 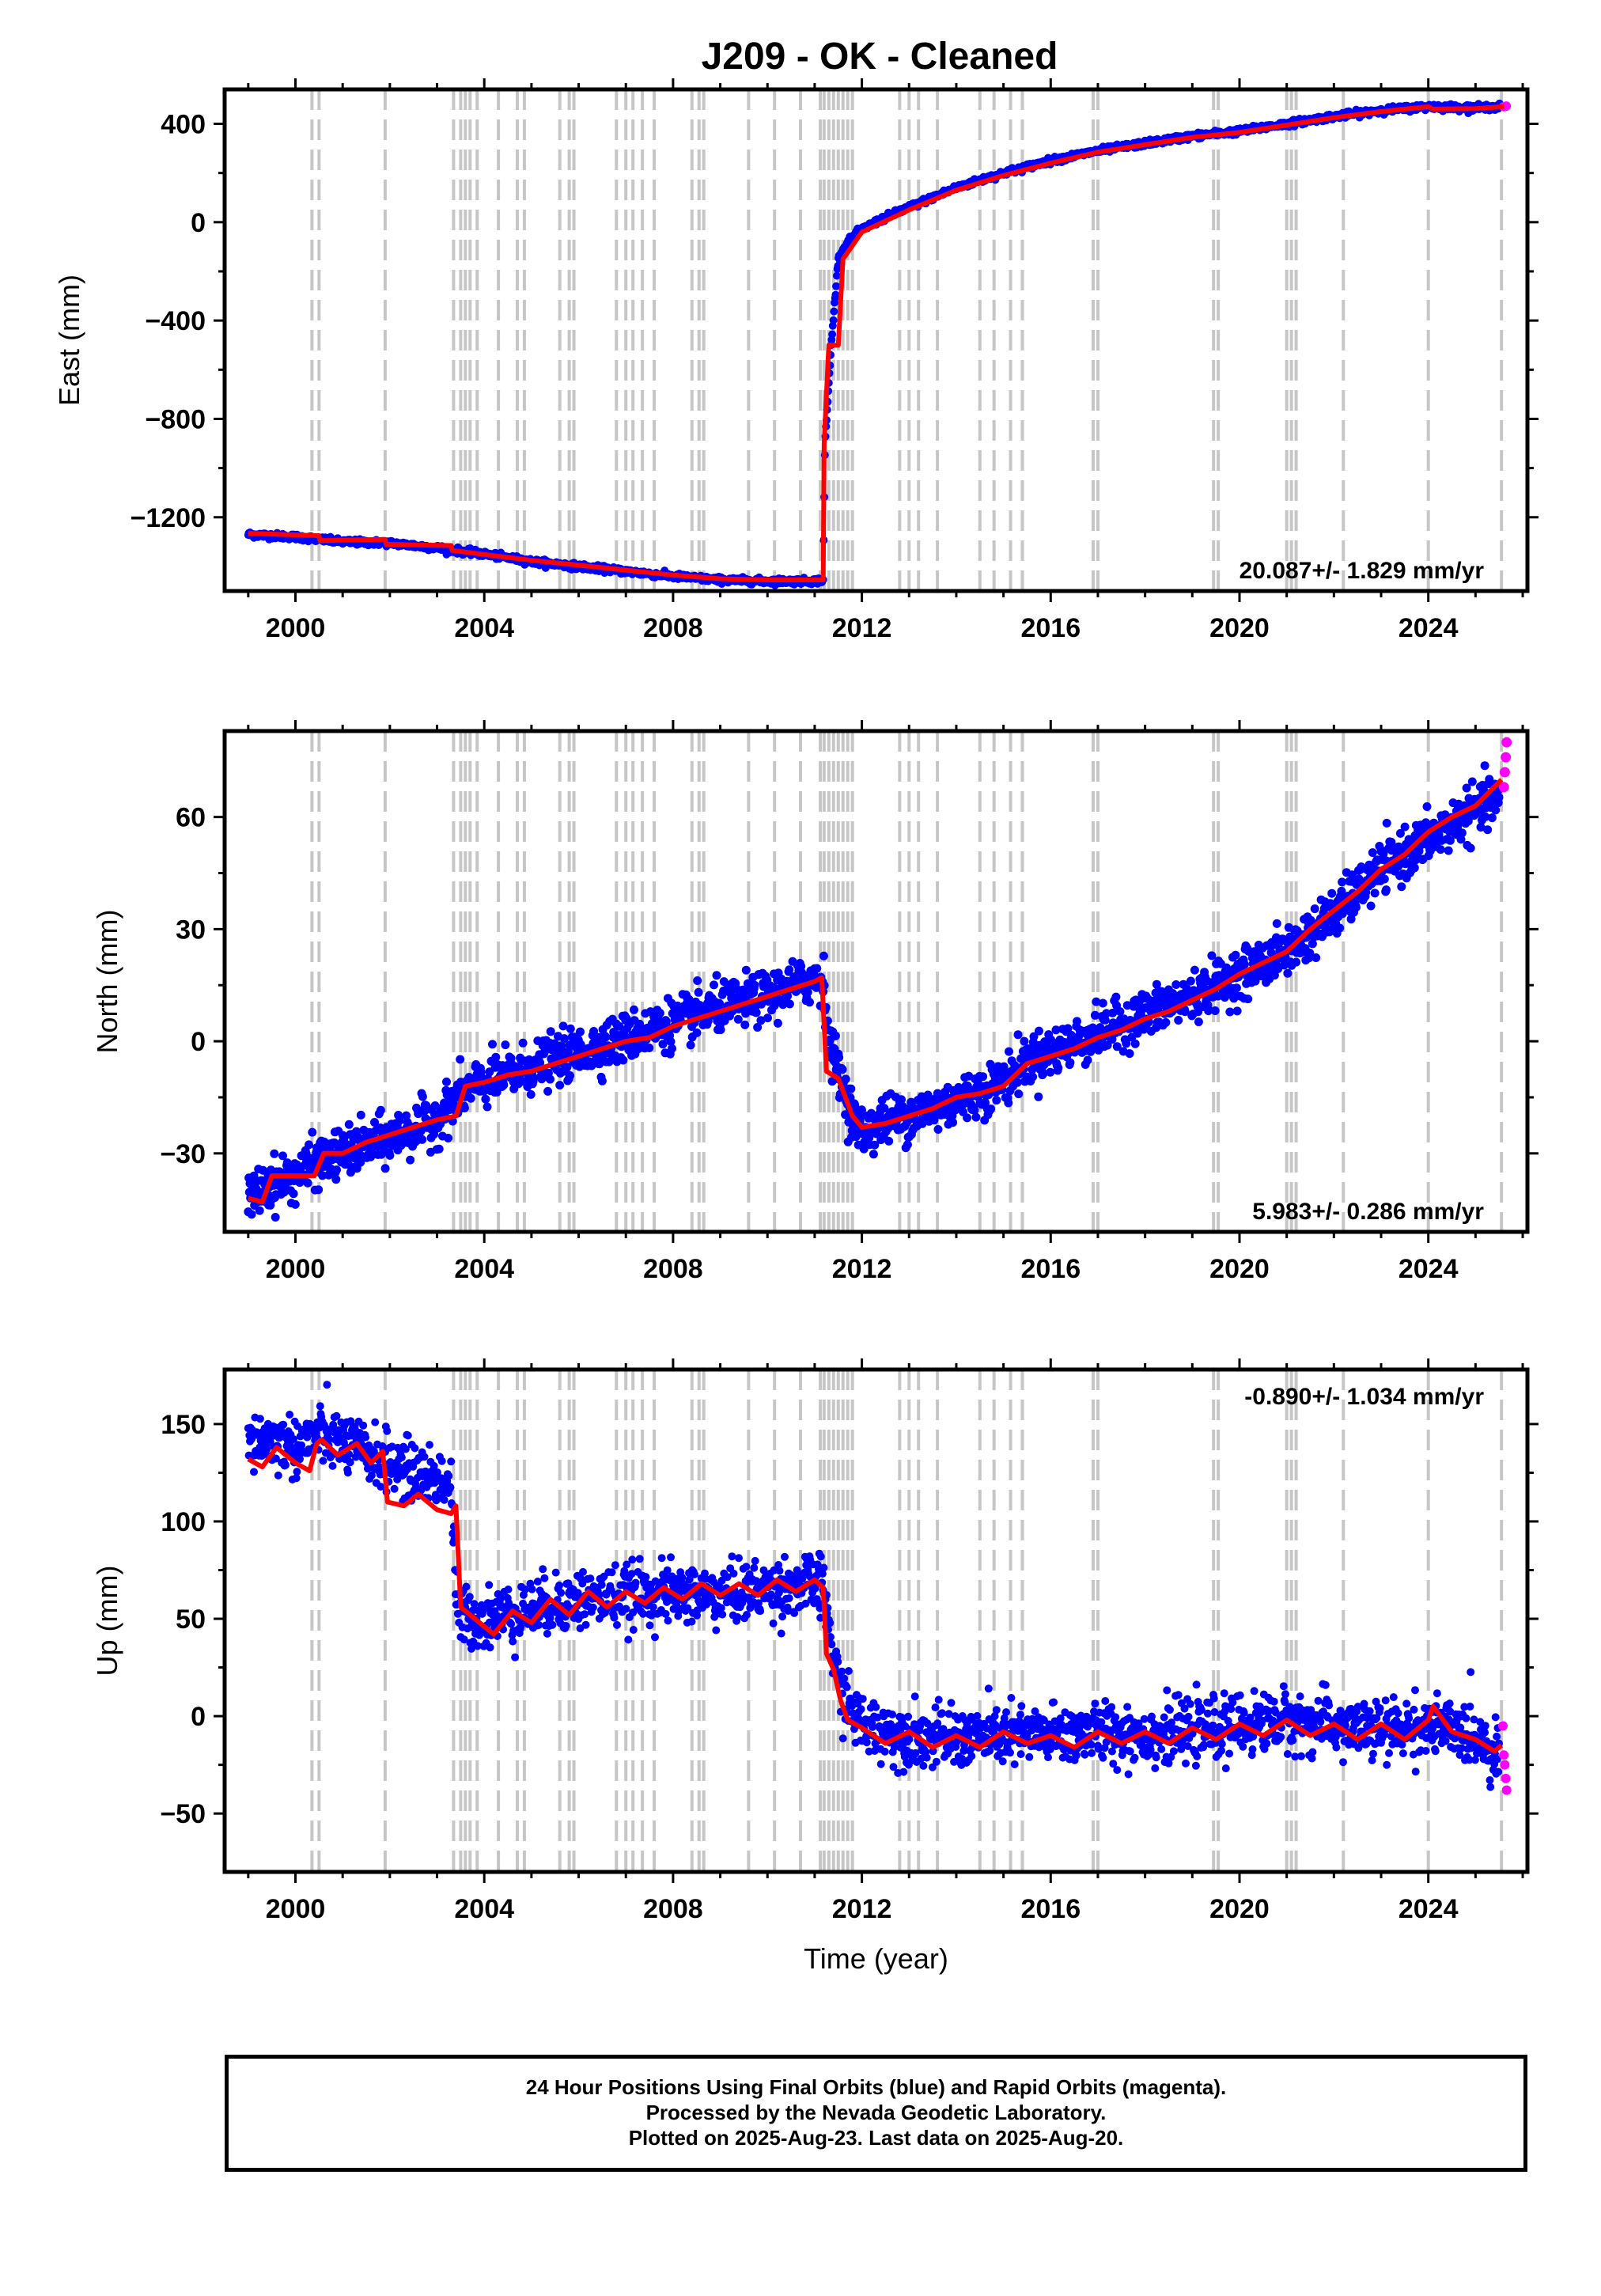 What do you see at coordinates (1050, 628) in the screenshot?
I see `x-tick-label: 2016` at bounding box center [1050, 628].